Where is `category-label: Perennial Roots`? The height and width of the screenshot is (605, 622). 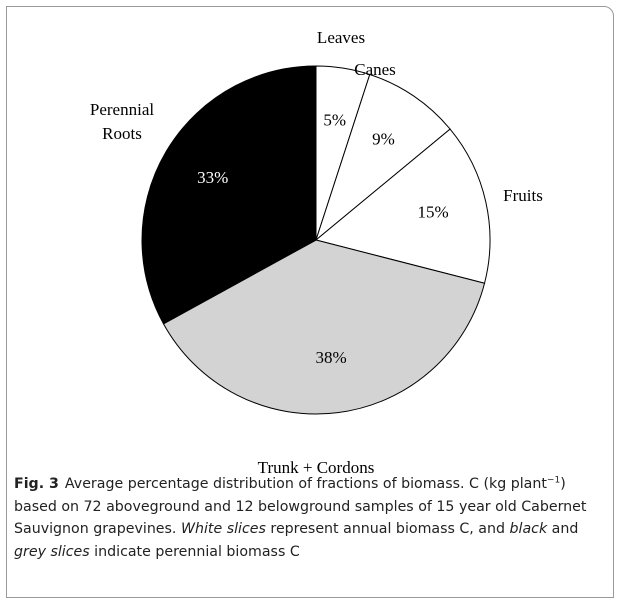 category-label: Perennial Roots is located at coordinates (122, 121).